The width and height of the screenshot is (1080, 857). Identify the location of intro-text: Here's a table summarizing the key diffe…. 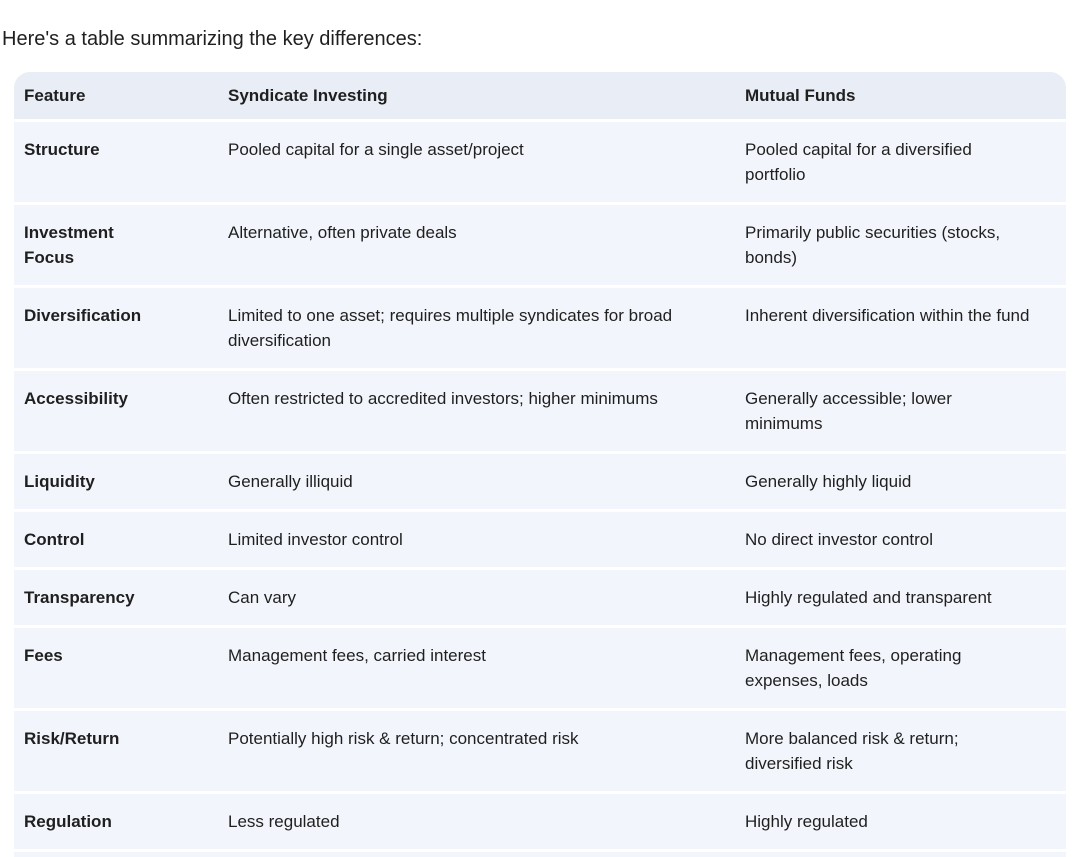
(212, 39).